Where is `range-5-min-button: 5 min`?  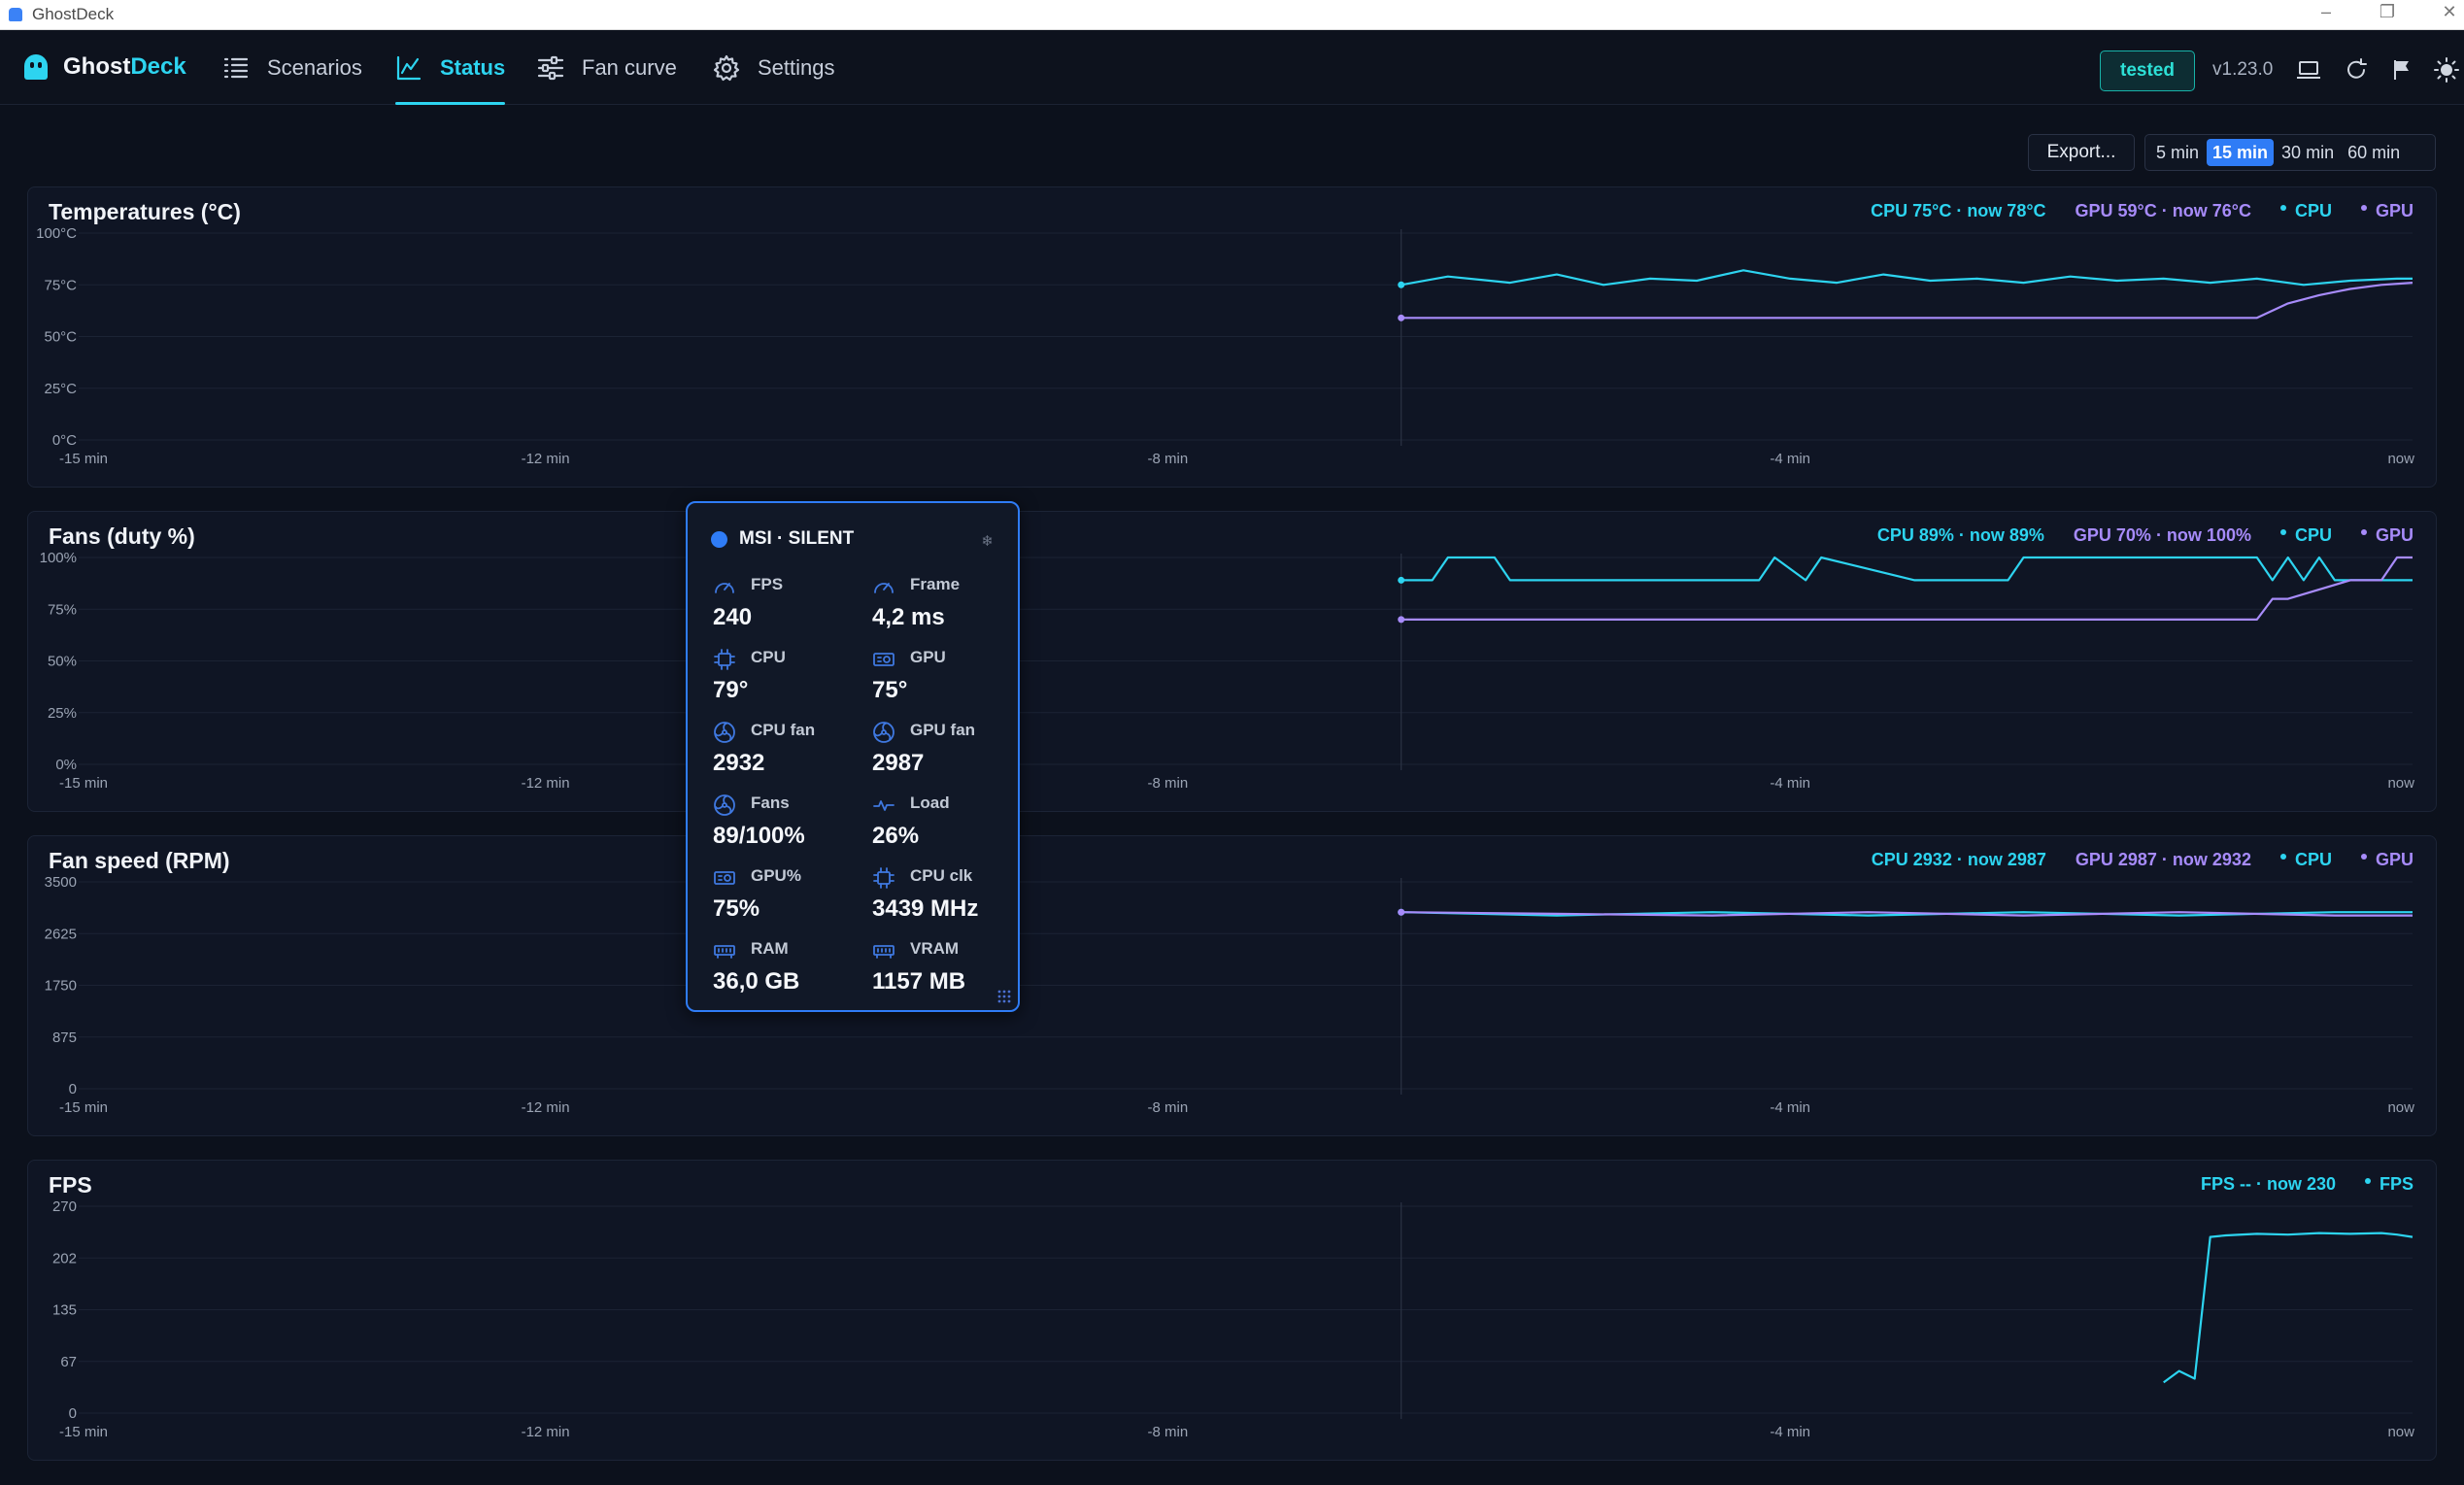 range-5-min-button: 5 min is located at coordinates (2178, 152).